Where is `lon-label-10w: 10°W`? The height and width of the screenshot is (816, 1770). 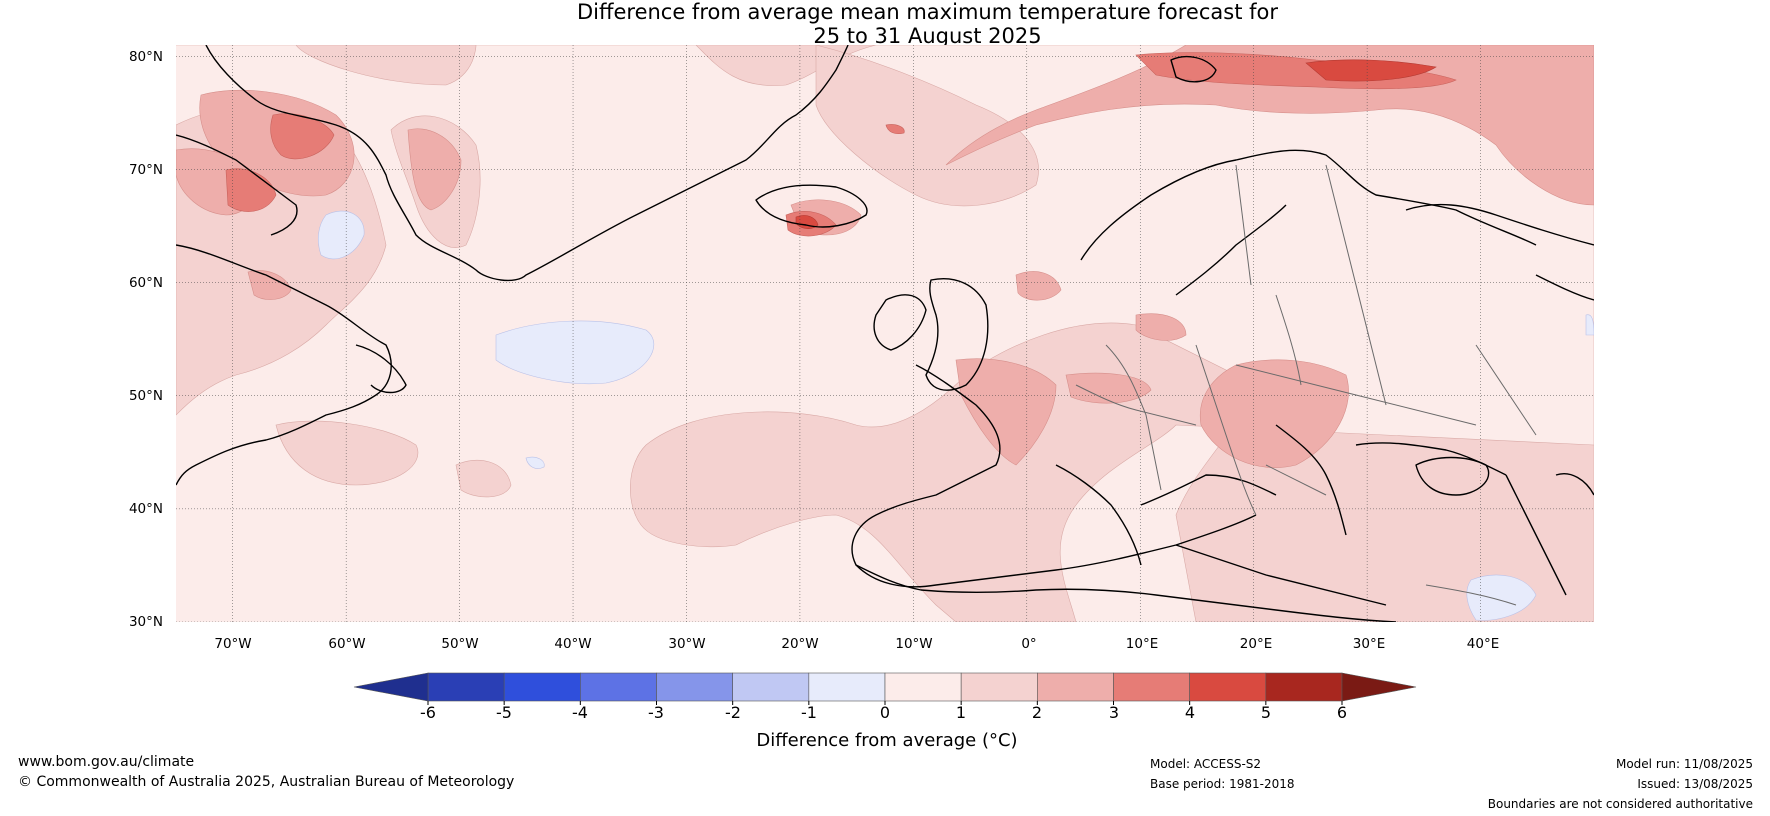 lon-label-10w: 10°W is located at coordinates (914, 644).